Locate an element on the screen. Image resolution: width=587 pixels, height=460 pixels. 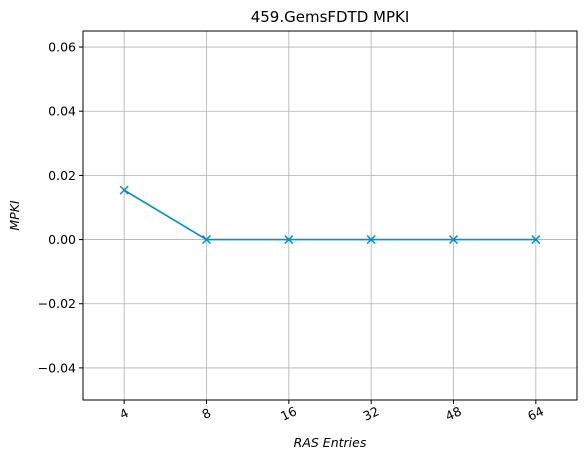
x-tick-label: 32 is located at coordinates (371, 413).